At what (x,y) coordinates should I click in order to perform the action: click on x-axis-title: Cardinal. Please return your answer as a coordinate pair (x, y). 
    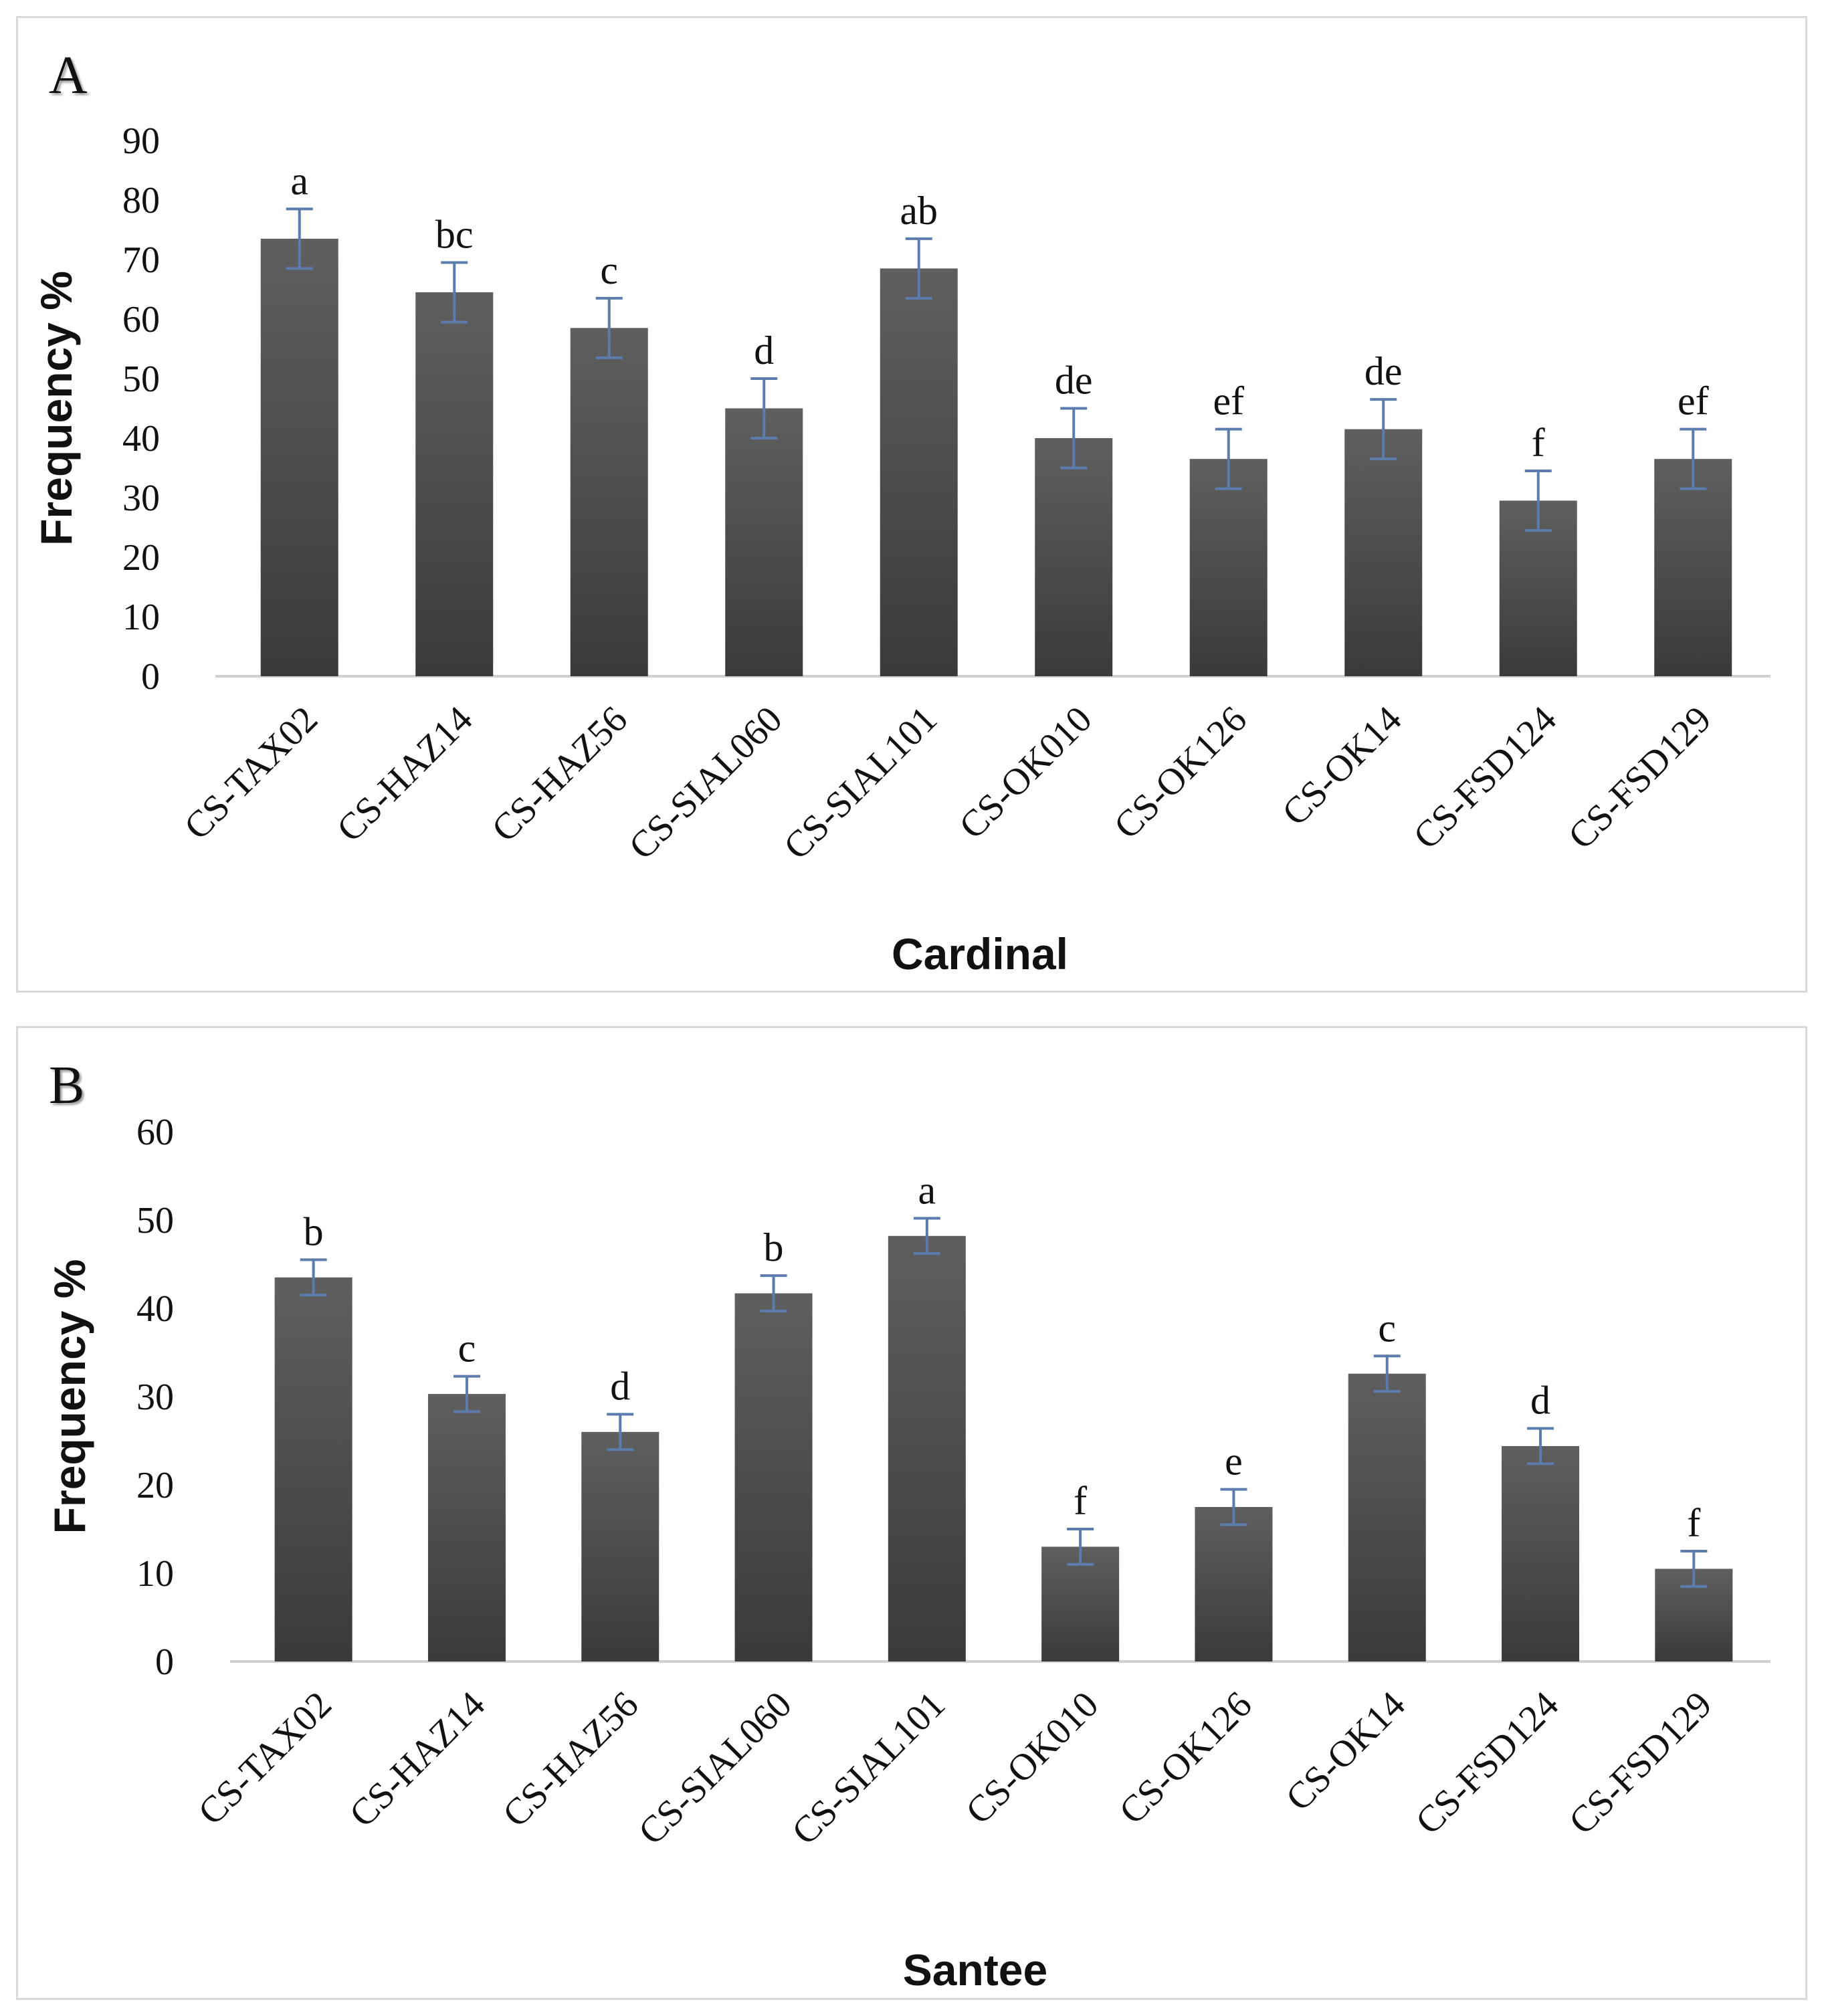
    Looking at the image, I should click on (980, 954).